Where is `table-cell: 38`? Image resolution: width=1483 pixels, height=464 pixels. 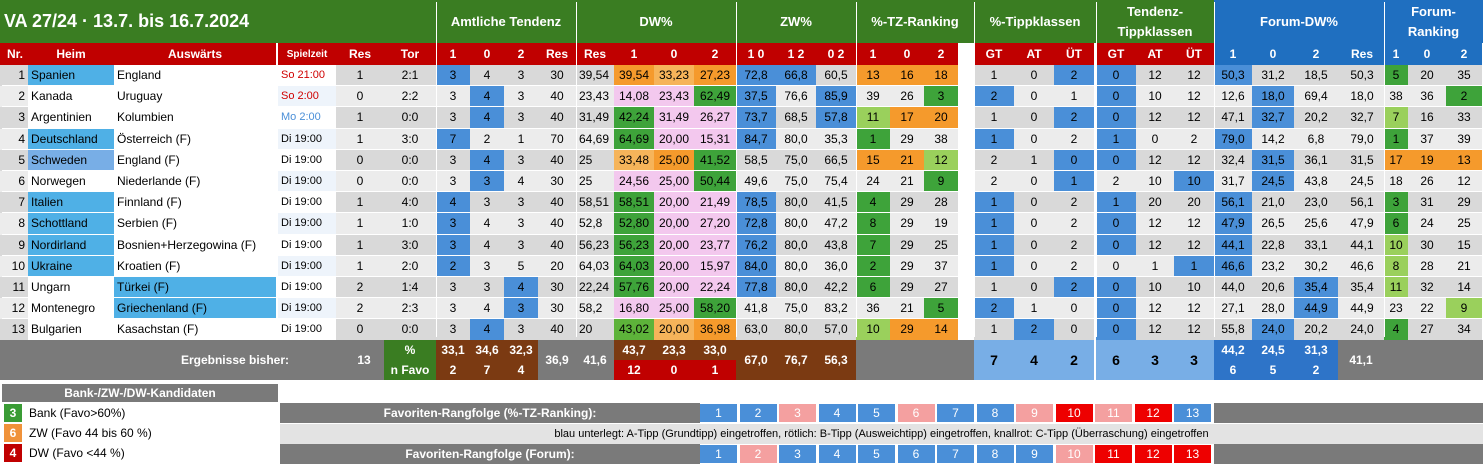
table-cell: 38 is located at coordinates (1396, 97).